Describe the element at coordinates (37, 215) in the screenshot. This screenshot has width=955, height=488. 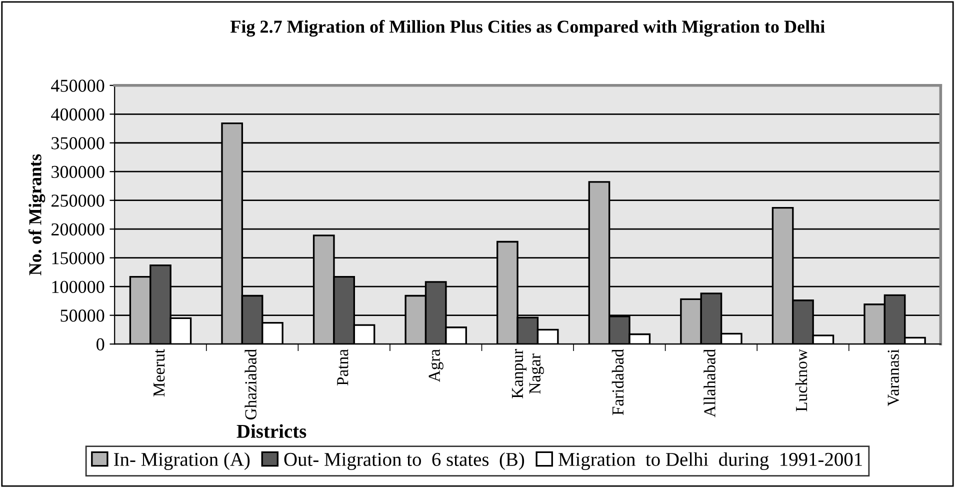
I see `y-axis-title: No. of Migrants` at that location.